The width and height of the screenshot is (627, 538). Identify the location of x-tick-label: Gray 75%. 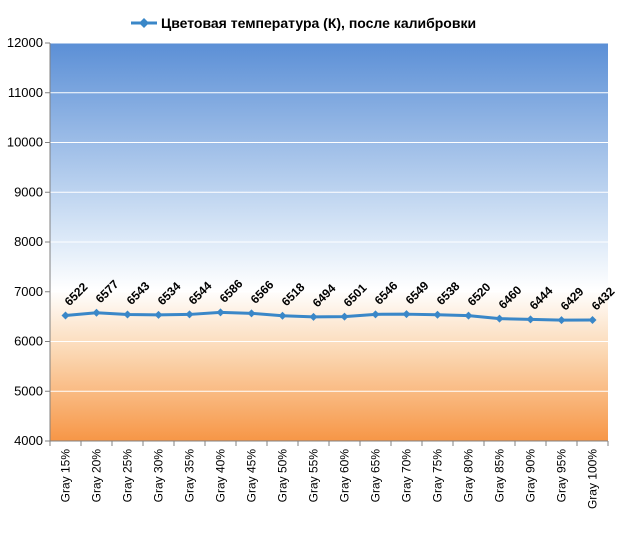
(438, 476).